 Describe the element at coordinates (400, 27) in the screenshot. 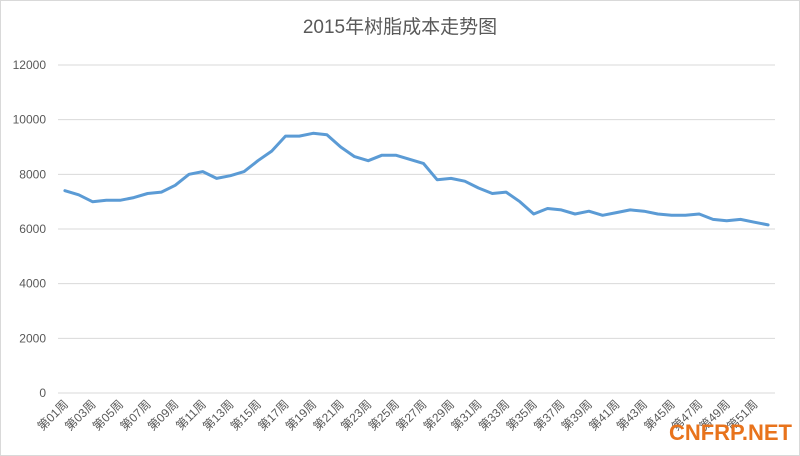

I see `chart-title: 2015年树脂成本走势图` at that location.